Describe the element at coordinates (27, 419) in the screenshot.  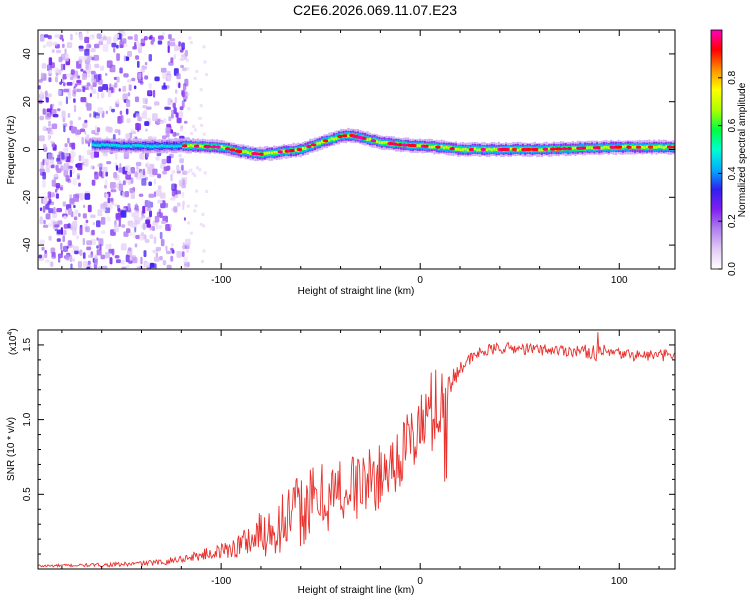
I see `y-tick-label: 1.0` at that location.